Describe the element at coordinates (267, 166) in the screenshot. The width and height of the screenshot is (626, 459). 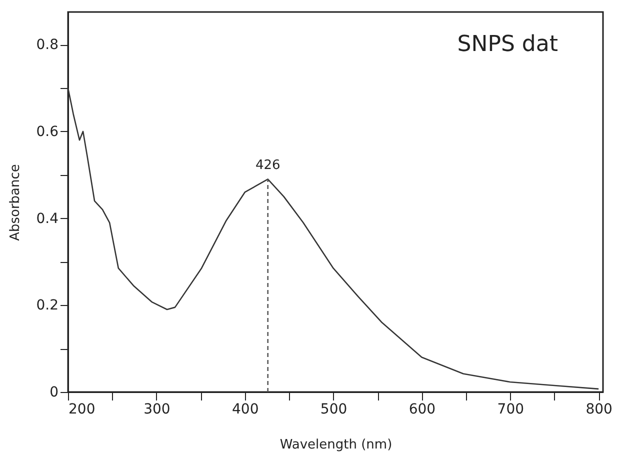
I see `annotation: 426` at that location.